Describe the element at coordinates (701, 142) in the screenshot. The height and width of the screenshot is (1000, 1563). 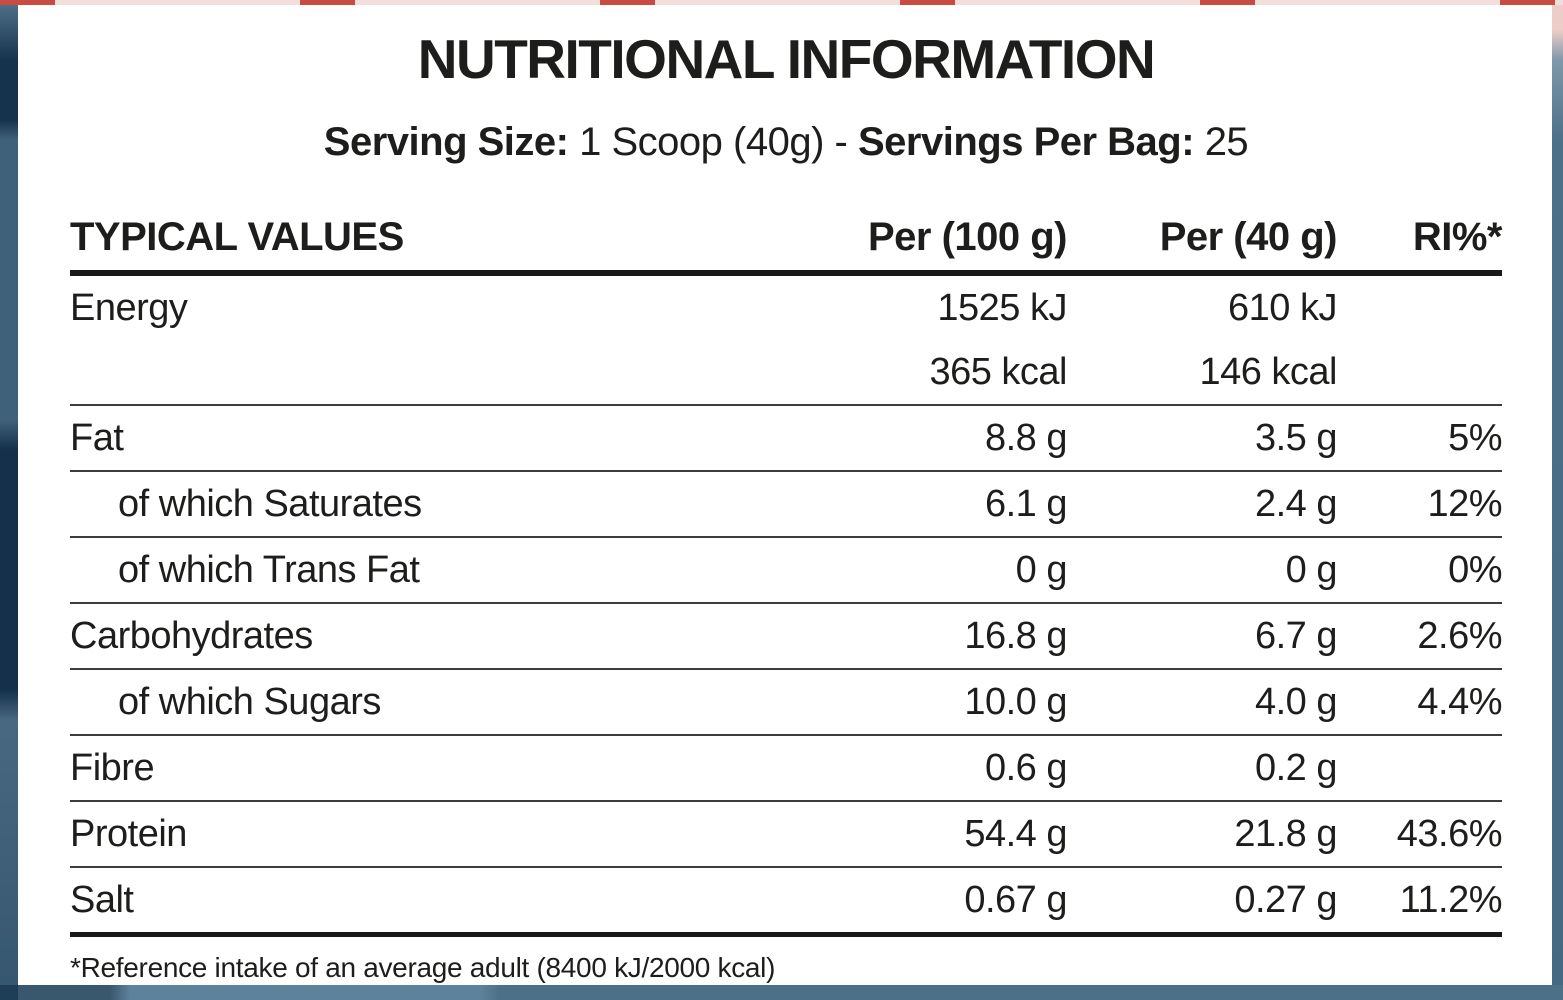
I see `serving-size-value: 1 Scoop (40g)` at that location.